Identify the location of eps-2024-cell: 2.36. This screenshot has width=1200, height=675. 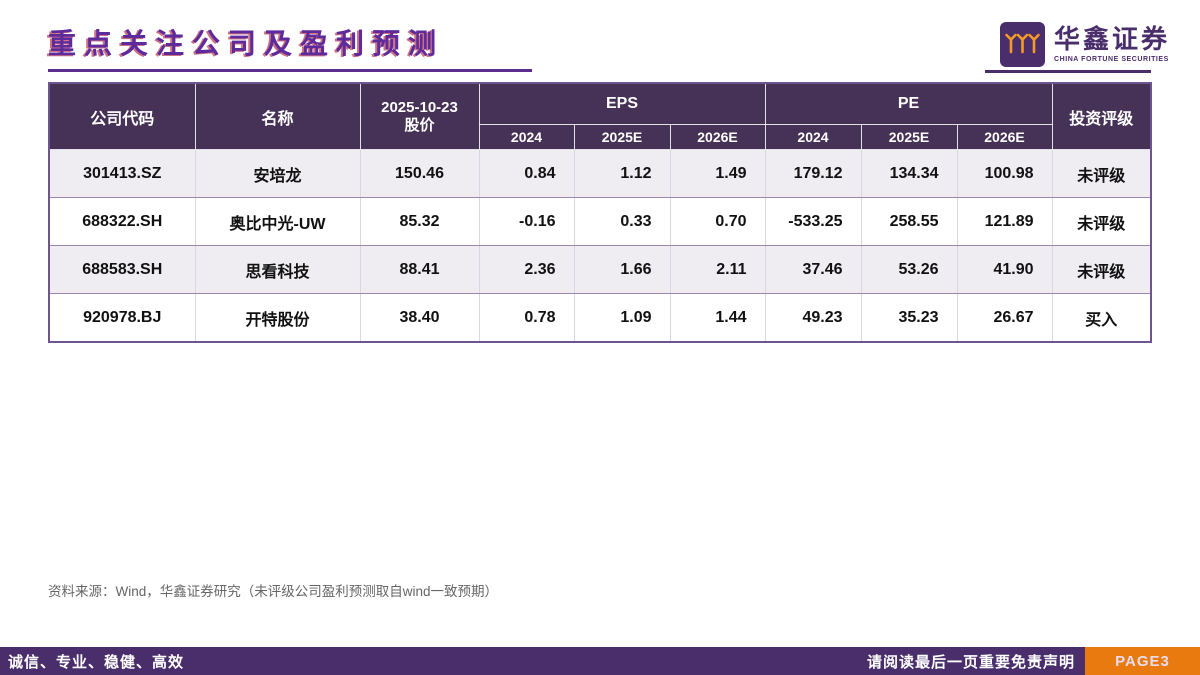
(526, 269).